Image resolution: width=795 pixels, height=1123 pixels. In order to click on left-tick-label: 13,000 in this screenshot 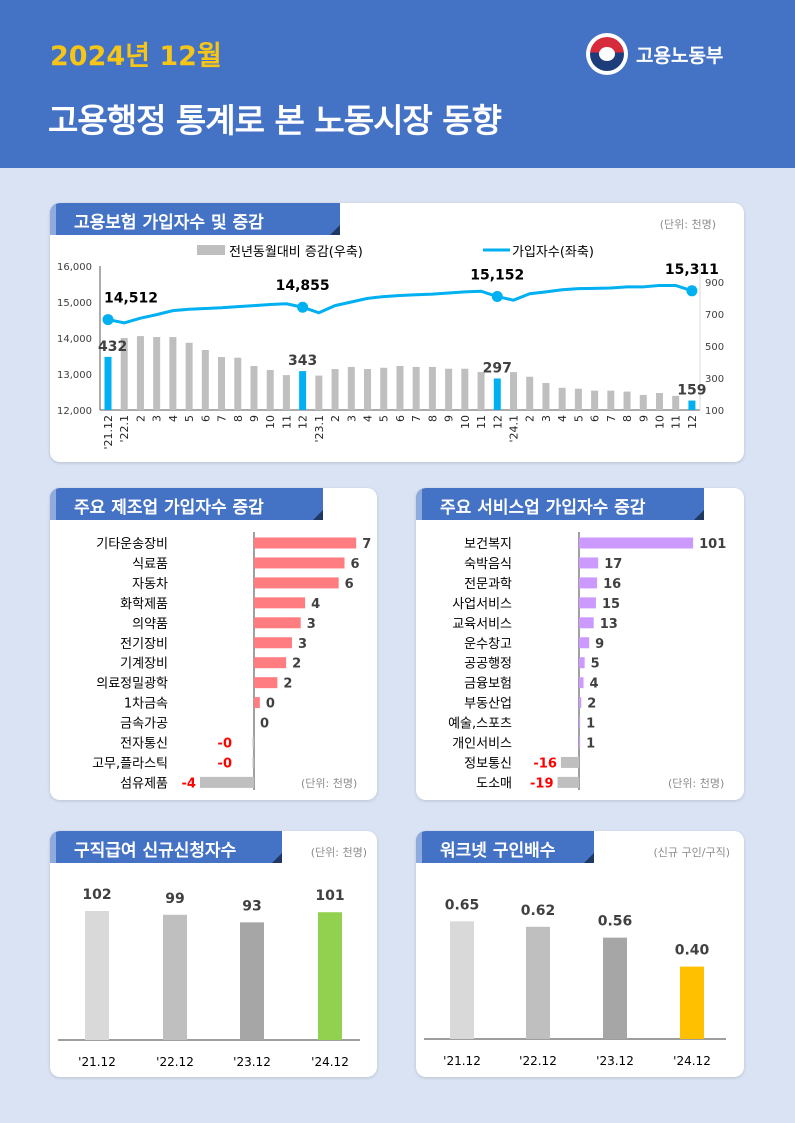, I will do `click(74, 375)`.